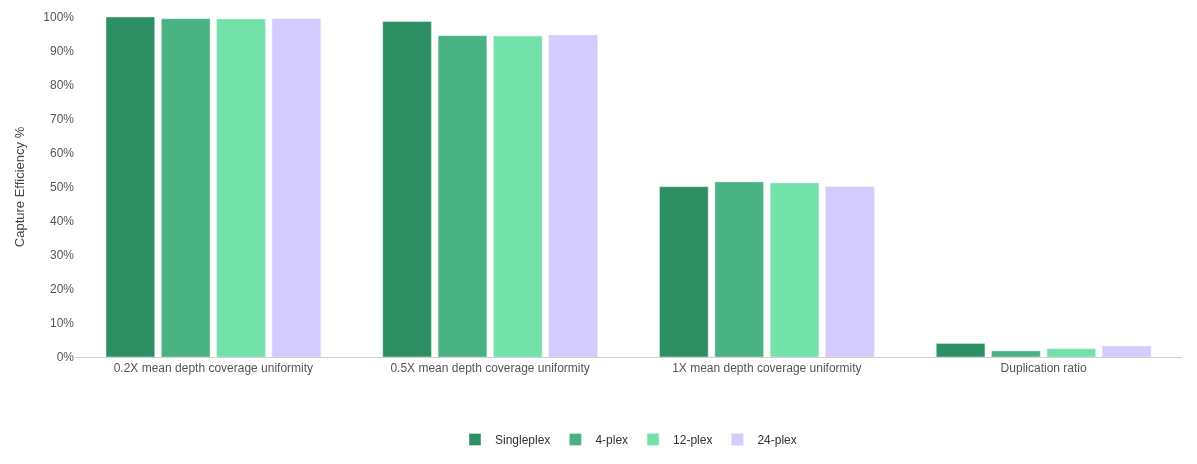 The image size is (1197, 464). I want to click on x-tick-label: 1X mean depth coverage uniformity, so click(767, 368).